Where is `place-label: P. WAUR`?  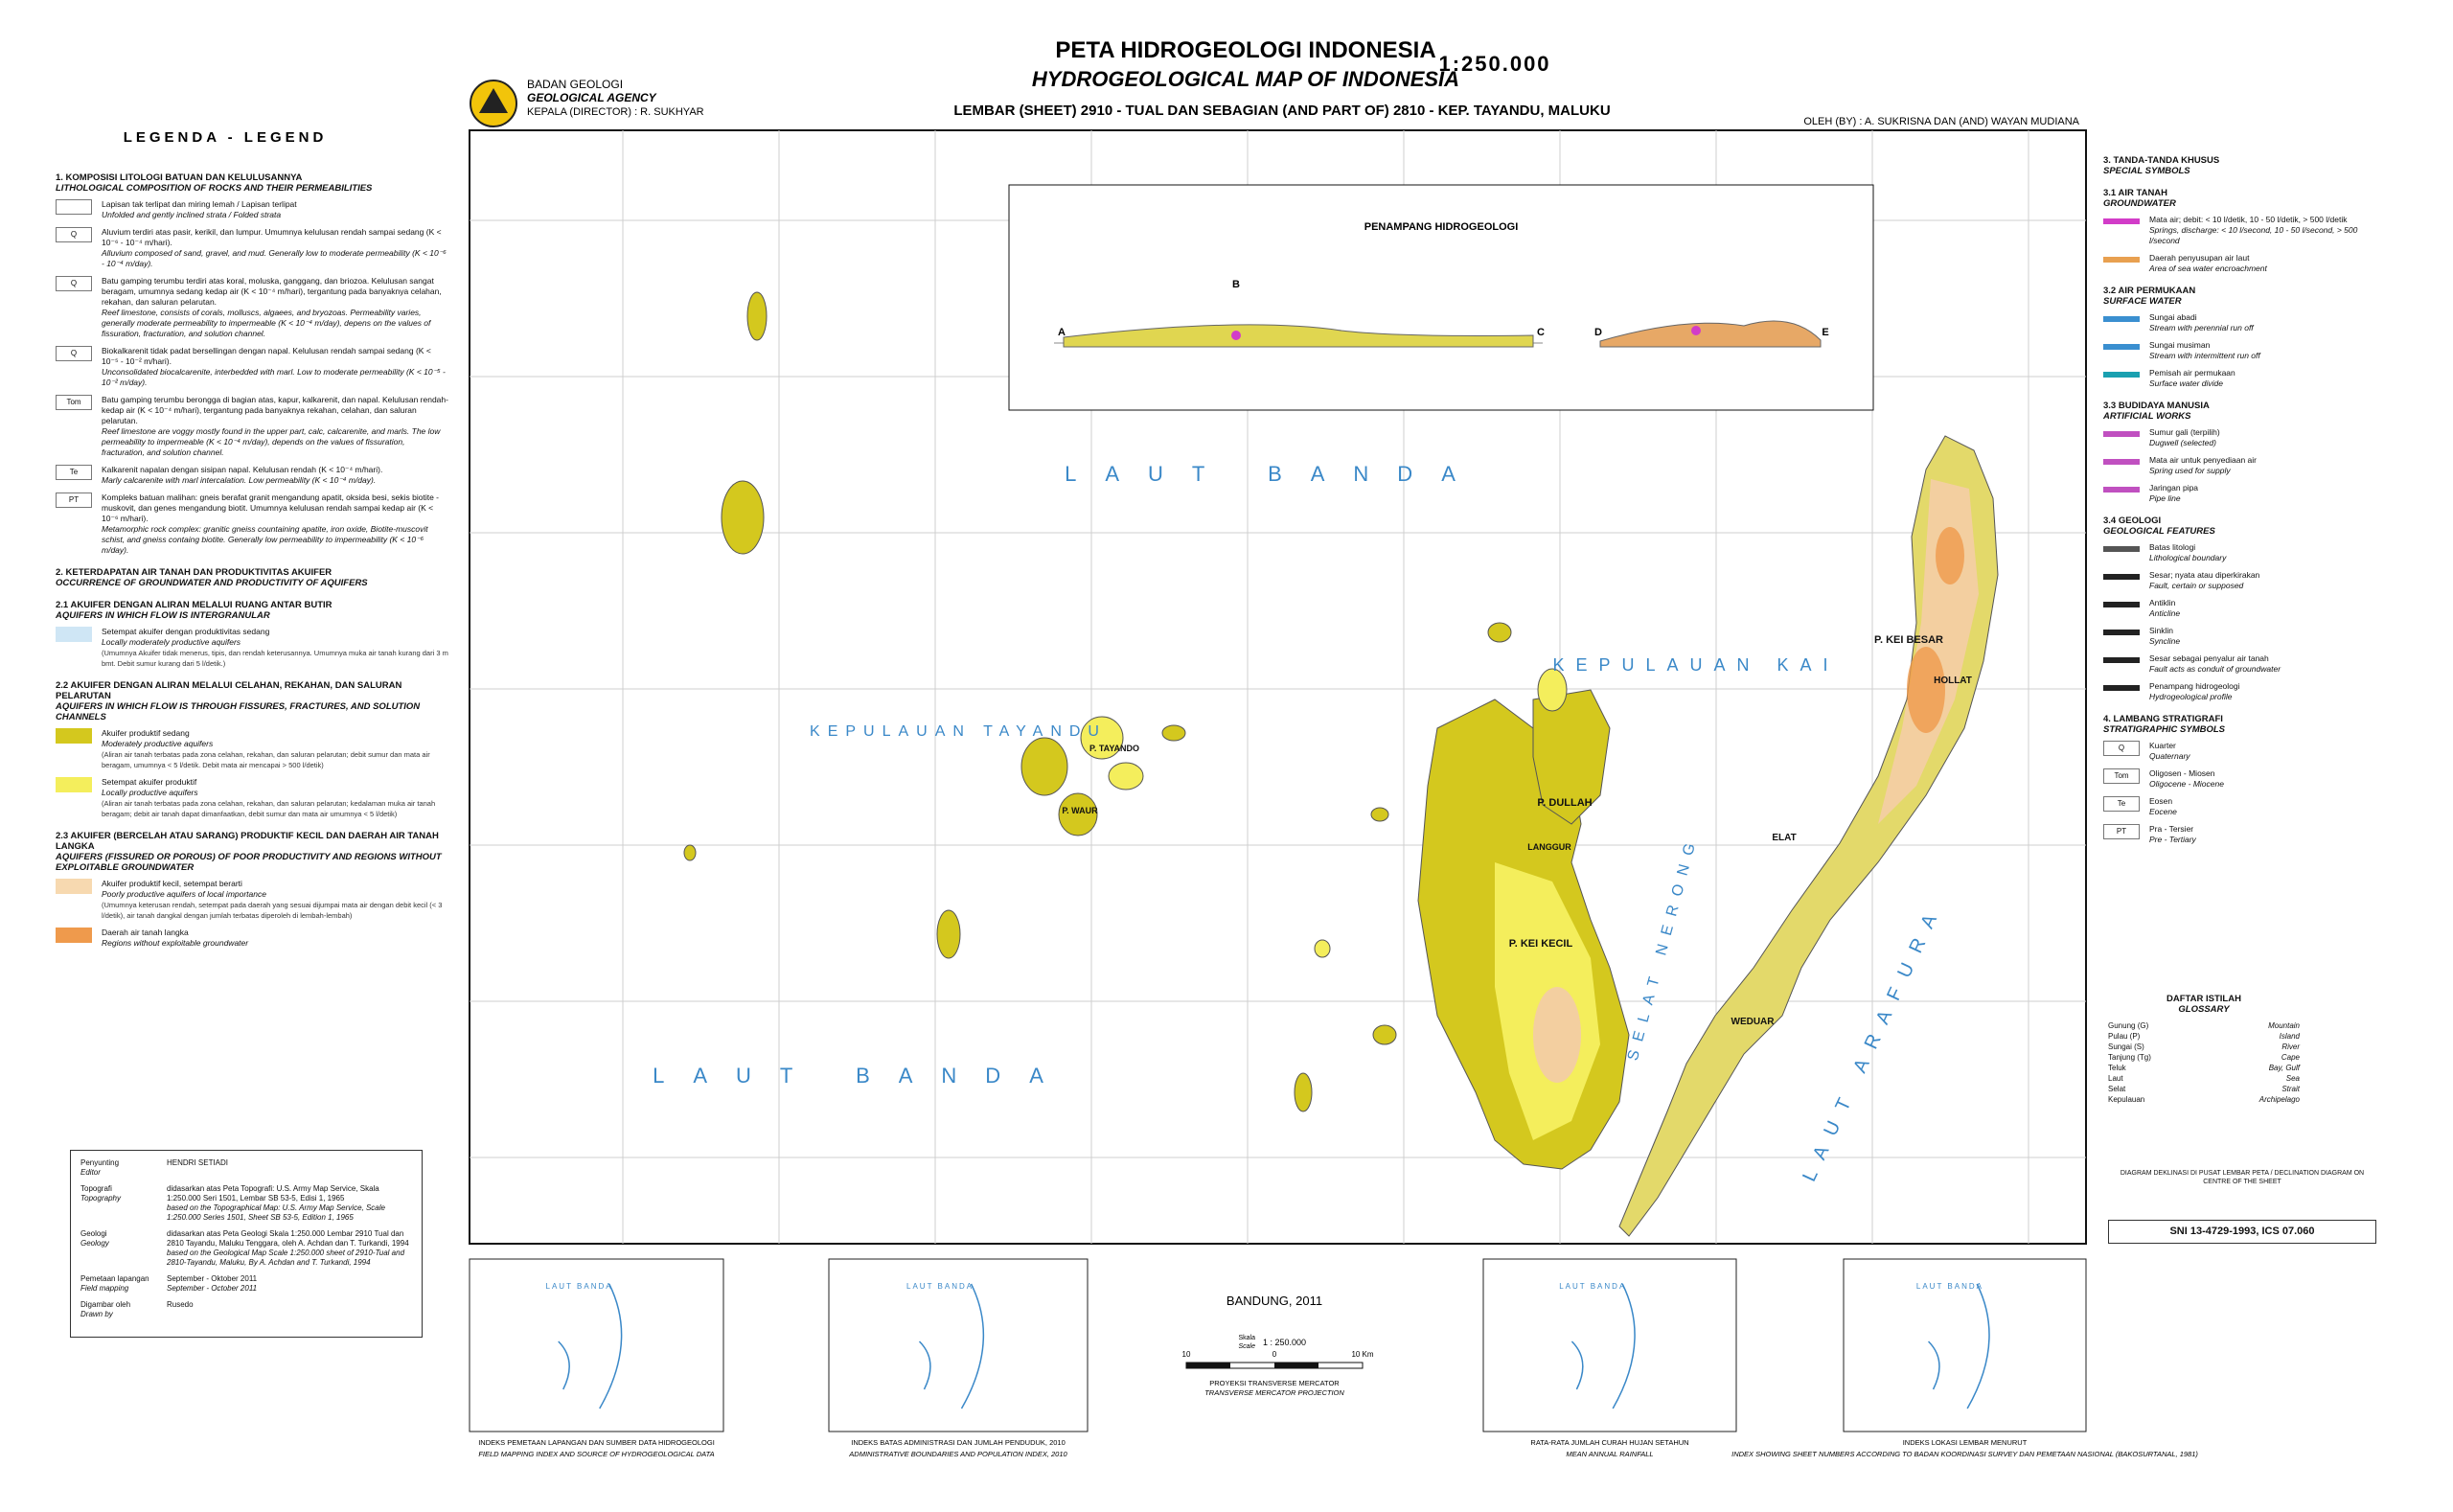 place-label: P. WAUR is located at coordinates (1080, 810).